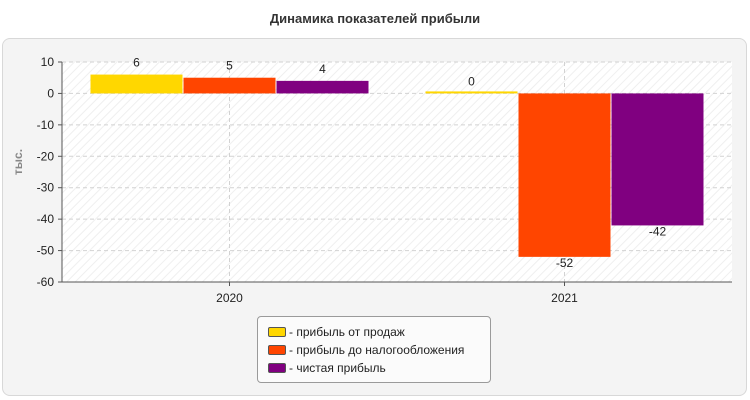  What do you see at coordinates (50, 93) in the screenshot?
I see `y-tick-label: 0` at bounding box center [50, 93].